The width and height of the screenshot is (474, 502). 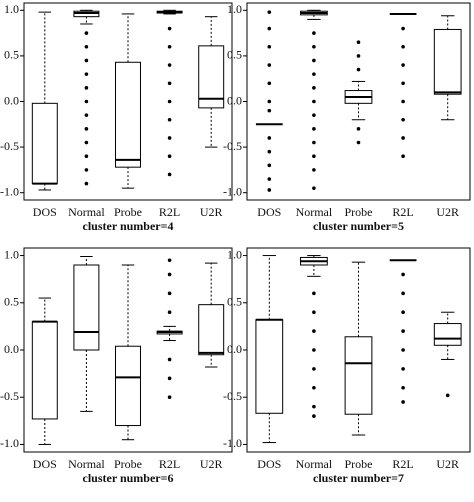 I want to click on x-axis-label: cluster number=5, so click(x=358, y=226).